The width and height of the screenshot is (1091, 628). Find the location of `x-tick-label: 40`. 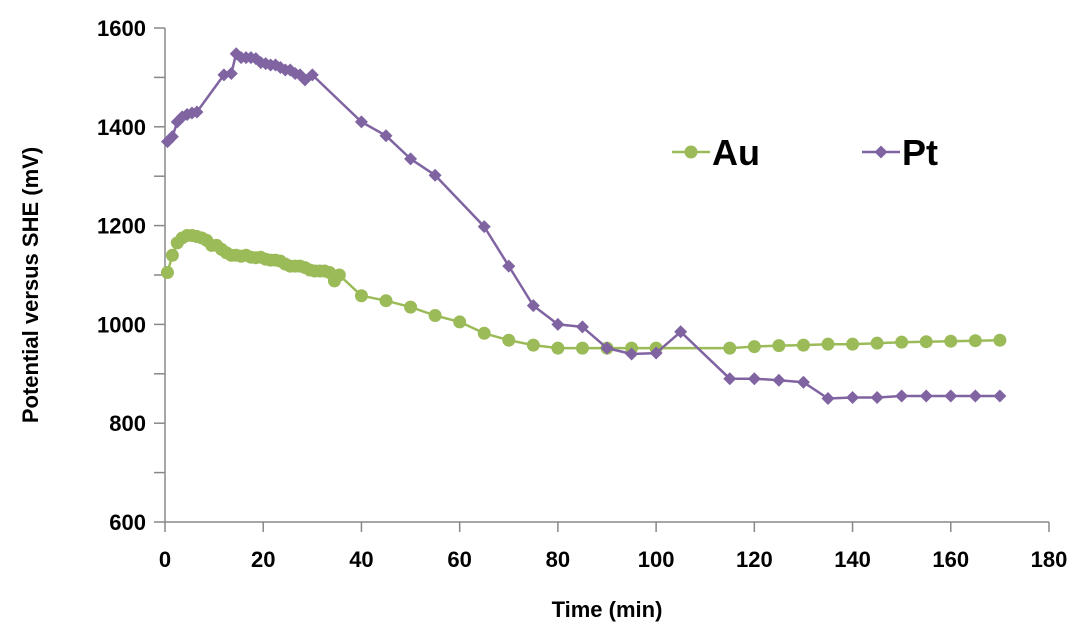

x-tick-label: 40 is located at coordinates (361, 559).